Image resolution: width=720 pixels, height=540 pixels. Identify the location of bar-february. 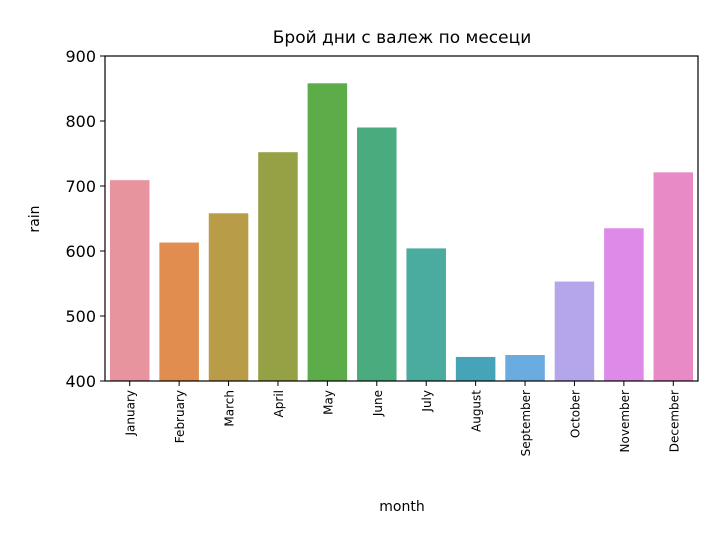
(179, 311).